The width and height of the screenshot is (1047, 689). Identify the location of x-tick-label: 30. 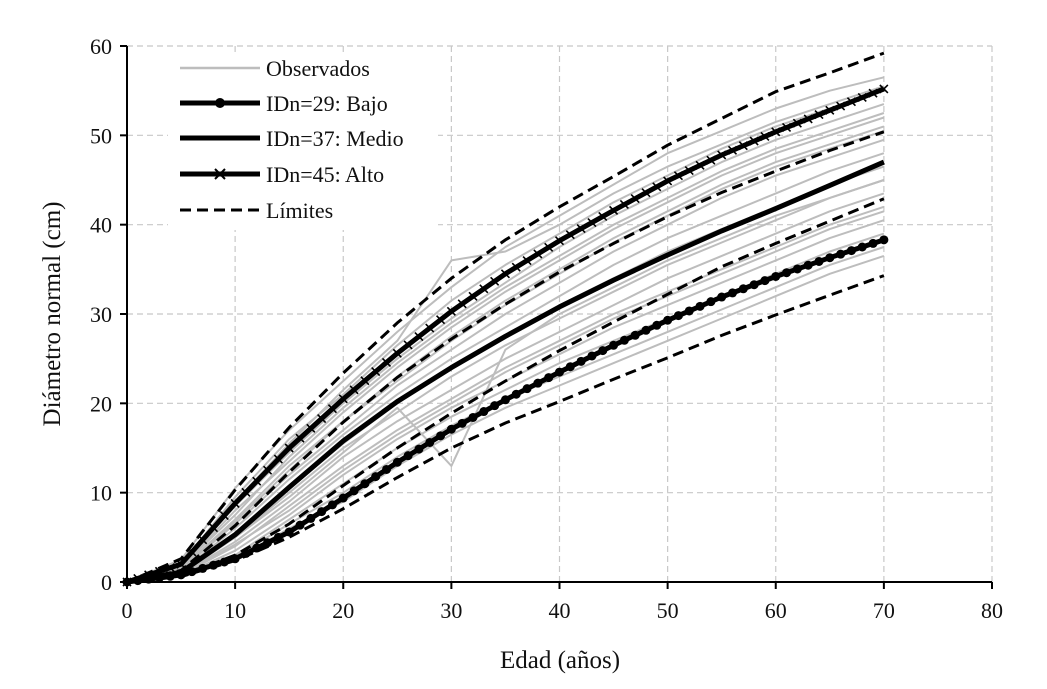
(451, 610).